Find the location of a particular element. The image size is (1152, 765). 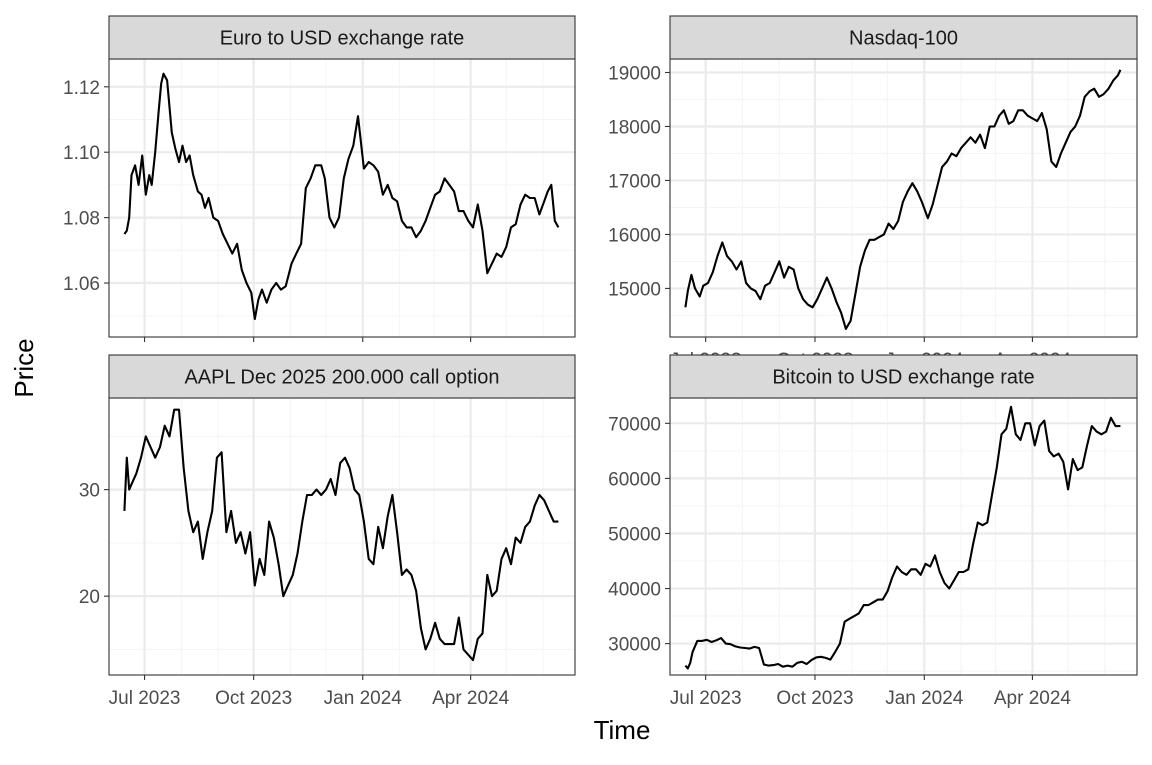

y-tick-label: 1.08 is located at coordinates (81, 219).